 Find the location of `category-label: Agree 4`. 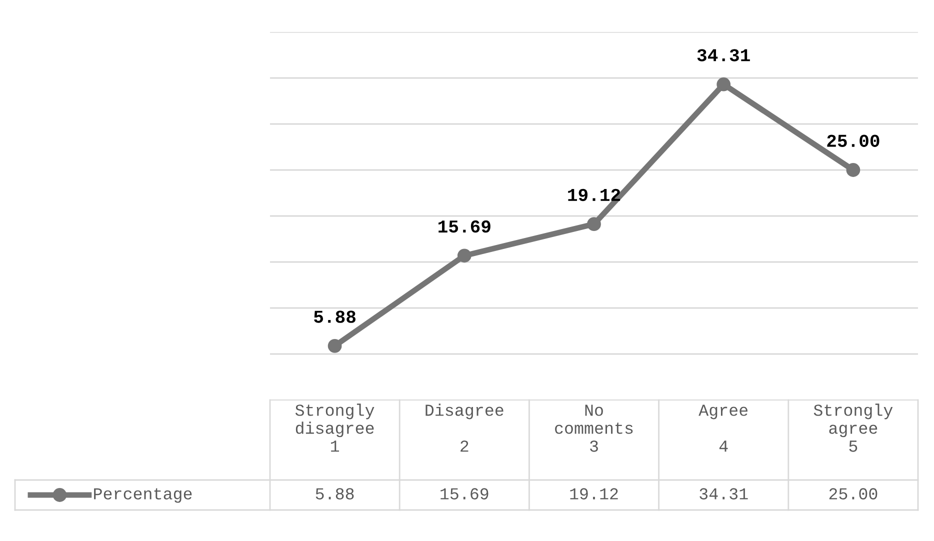

category-label: Agree 4 is located at coordinates (723, 428).